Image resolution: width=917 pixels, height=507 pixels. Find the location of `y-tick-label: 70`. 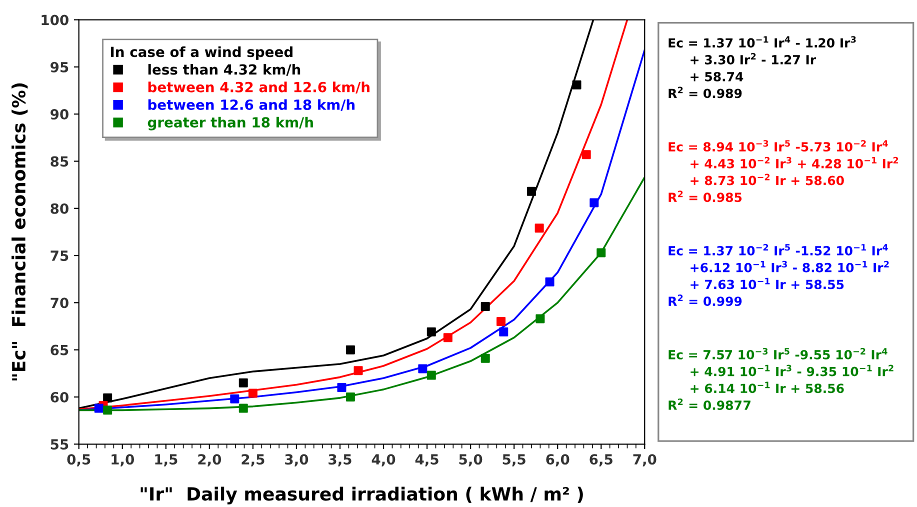

y-tick-label: 70 is located at coordinates (59, 303).